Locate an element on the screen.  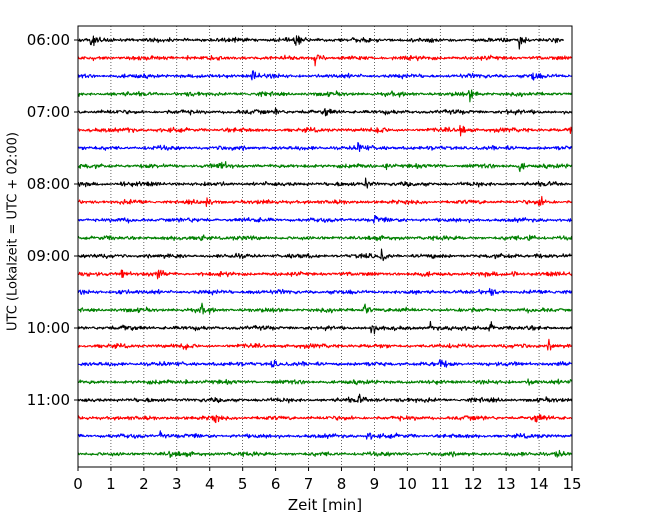
y-tick-label: 06:00 is located at coordinates (48, 40).